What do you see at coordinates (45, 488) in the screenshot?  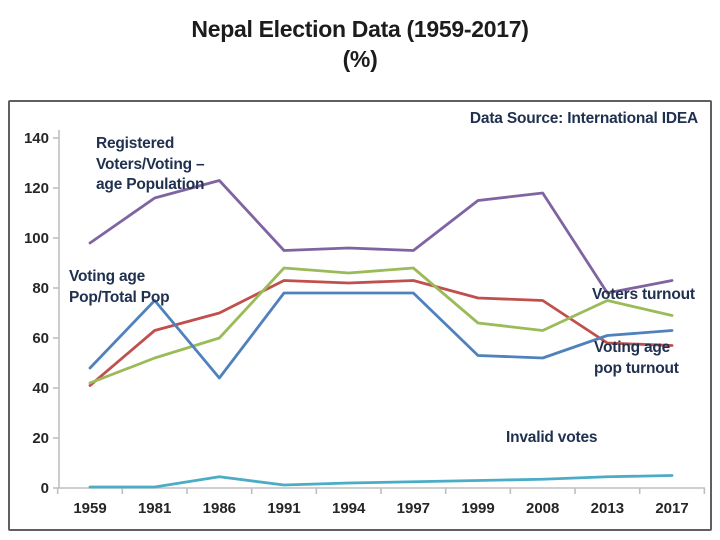 I see `y-axis-tick-label: 0` at bounding box center [45, 488].